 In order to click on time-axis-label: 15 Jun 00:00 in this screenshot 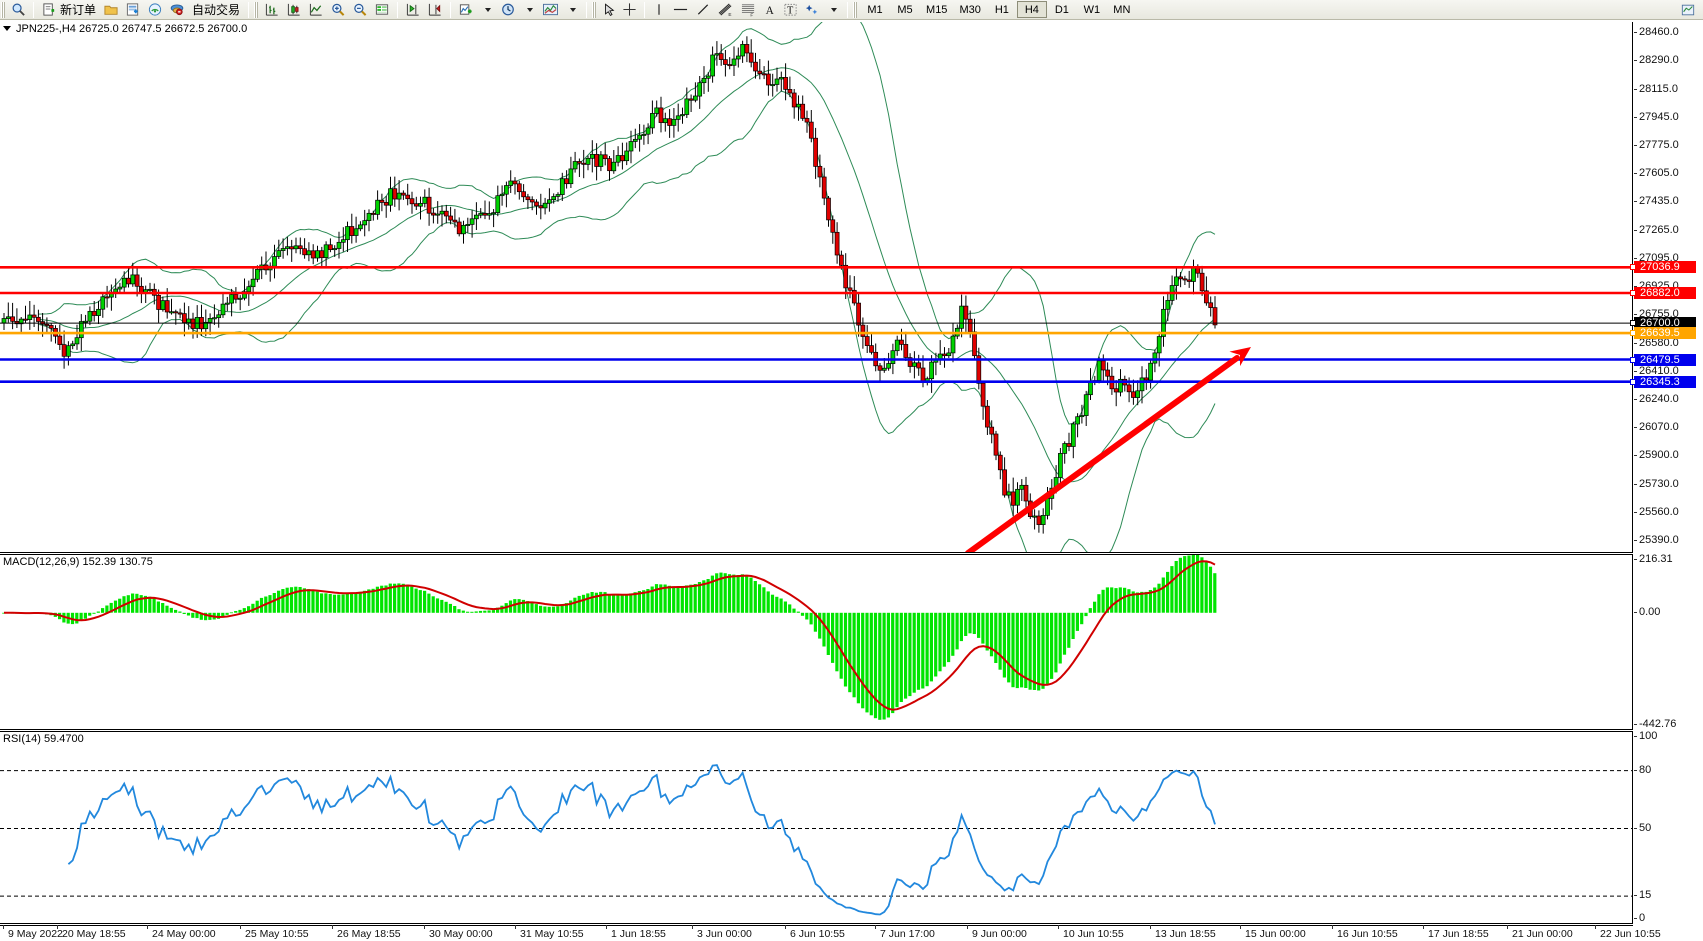, I will do `click(1273, 932)`.